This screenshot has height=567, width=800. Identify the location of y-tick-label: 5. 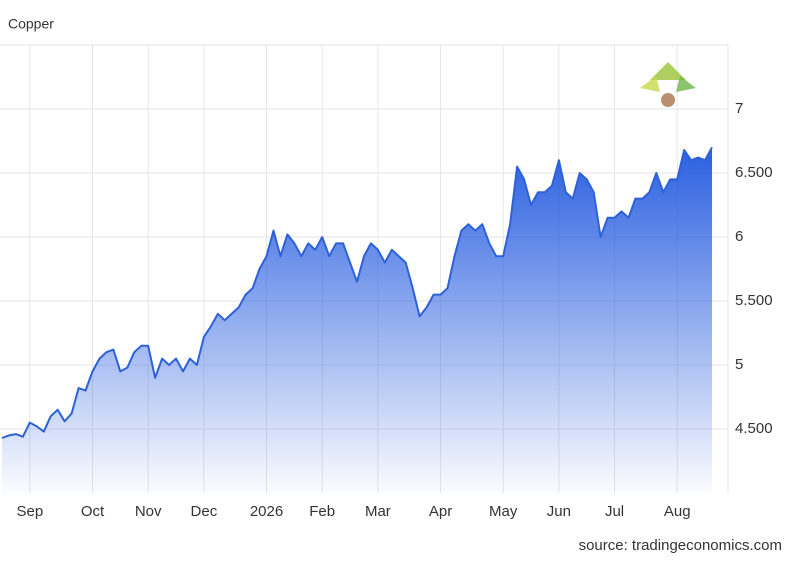
(739, 364).